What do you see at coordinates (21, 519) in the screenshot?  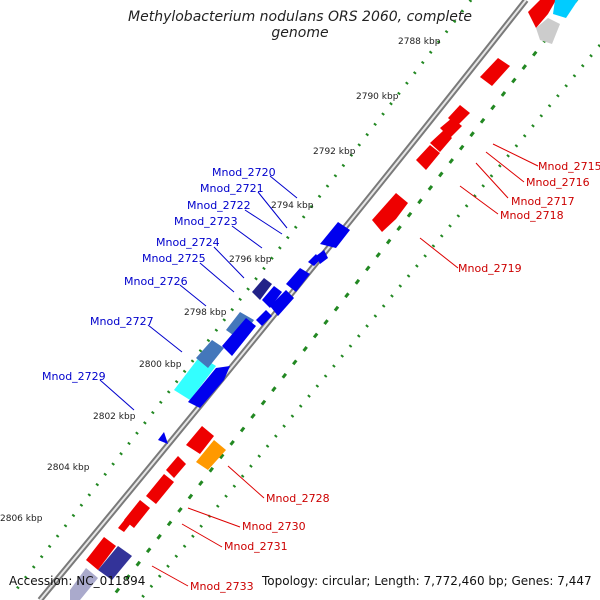 I see `tick-label: 2806 kbp` at bounding box center [21, 519].